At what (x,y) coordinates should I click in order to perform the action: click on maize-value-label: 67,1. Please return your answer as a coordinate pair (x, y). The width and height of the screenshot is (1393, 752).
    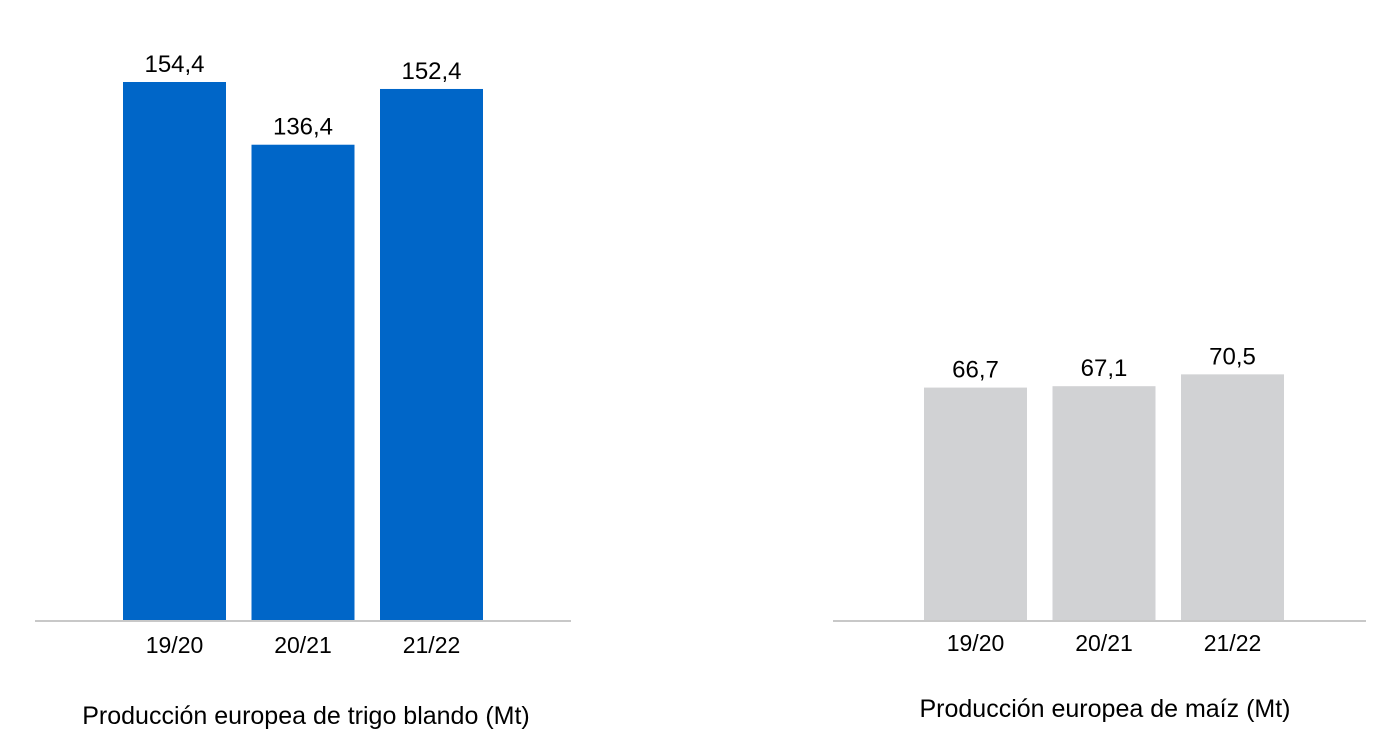
    Looking at the image, I should click on (1104, 368).